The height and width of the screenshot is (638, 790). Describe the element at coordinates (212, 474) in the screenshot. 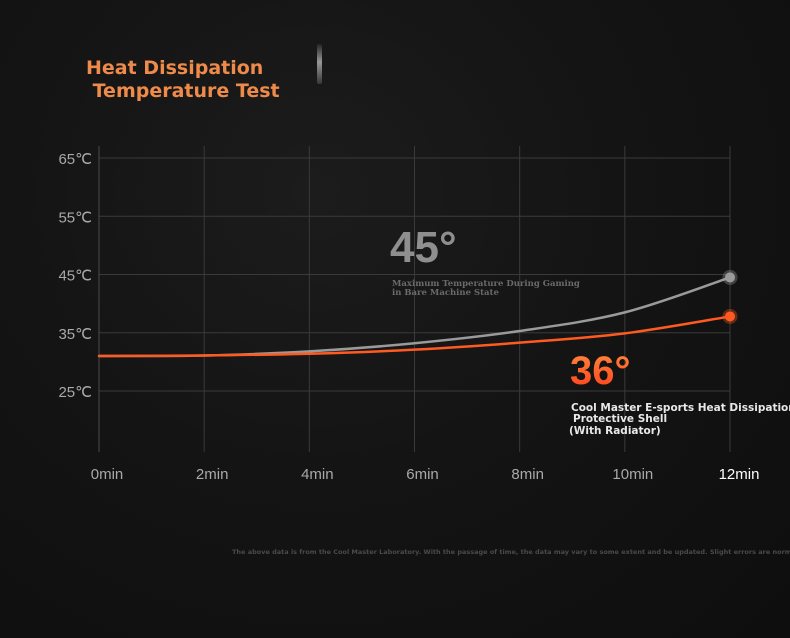

I see `x-tick-label: 2min` at that location.